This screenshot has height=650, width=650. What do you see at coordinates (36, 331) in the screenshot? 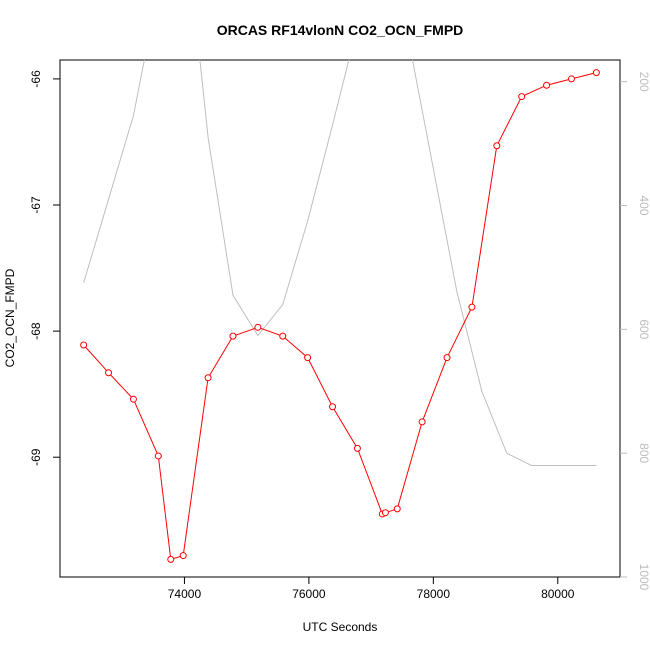
I see `y-tick-label: -68` at bounding box center [36, 331].